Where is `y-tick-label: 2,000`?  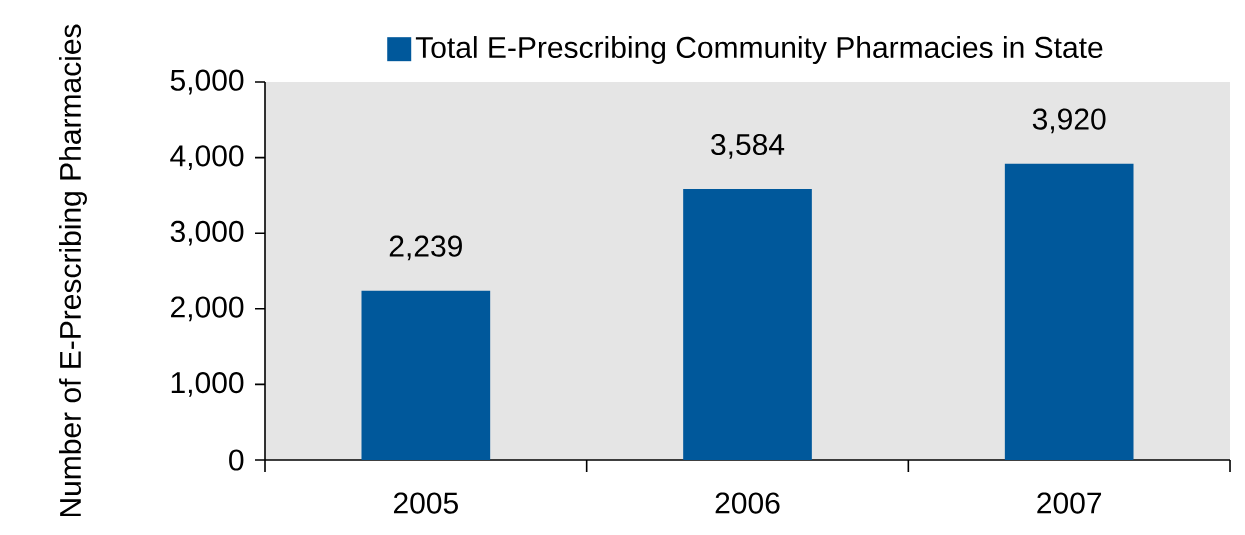 y-tick-label: 2,000 is located at coordinates (207, 309).